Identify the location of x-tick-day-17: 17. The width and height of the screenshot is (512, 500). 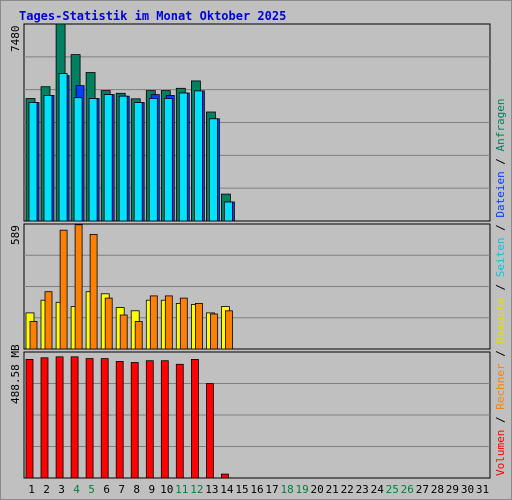
(271, 489).